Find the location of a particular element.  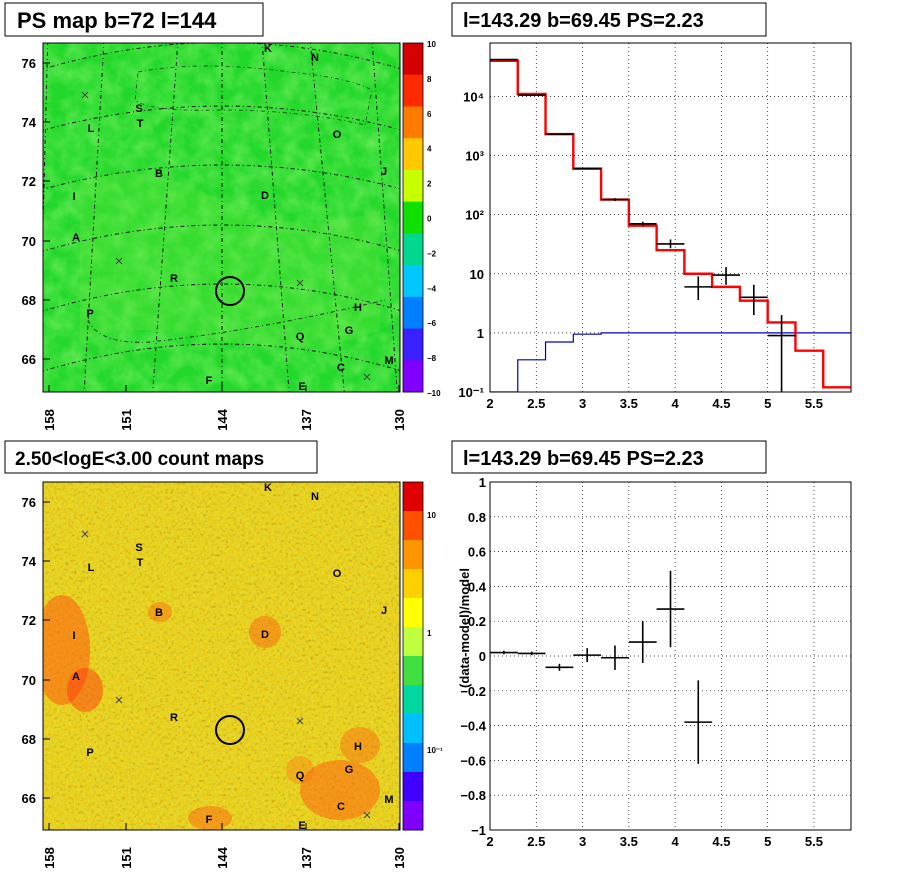

ps-map-colorbar-bands is located at coordinates (413, 217).